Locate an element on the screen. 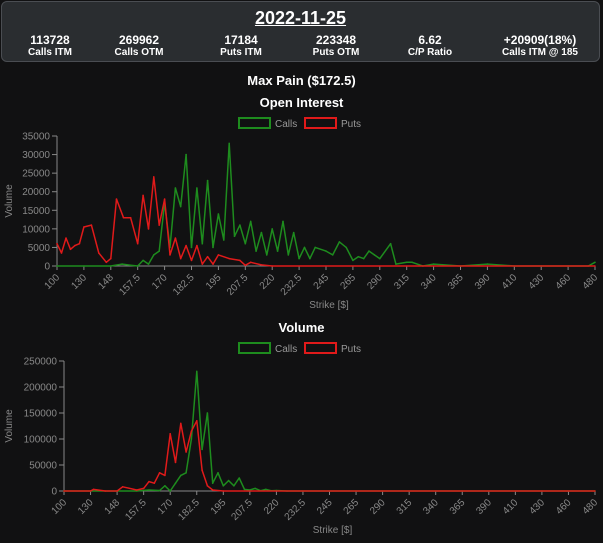  stat-label: Puts ITM is located at coordinates (241, 52).